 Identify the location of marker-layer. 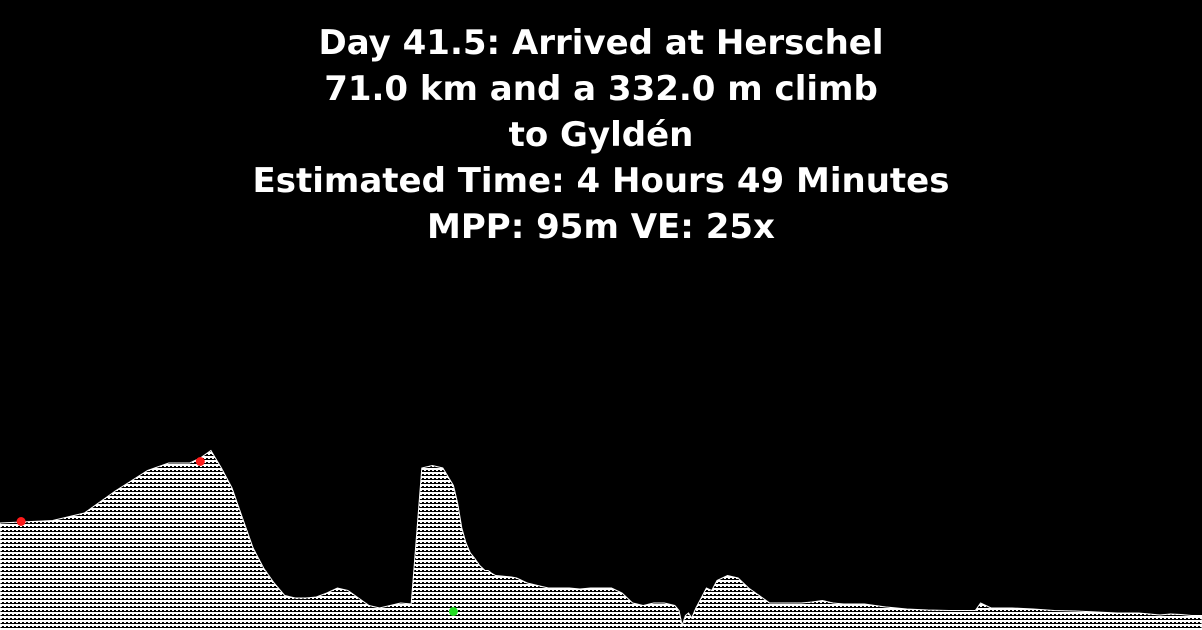
(237, 536).